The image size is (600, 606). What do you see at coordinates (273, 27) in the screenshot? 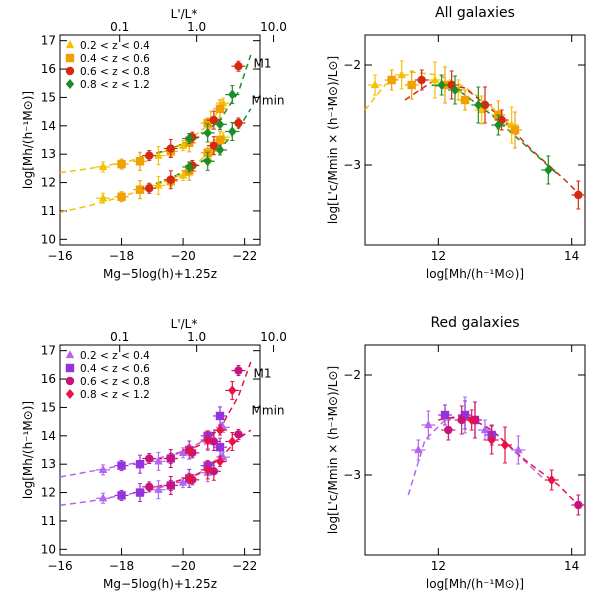
I see `top-tick-label: 10.0` at bounding box center [273, 27].